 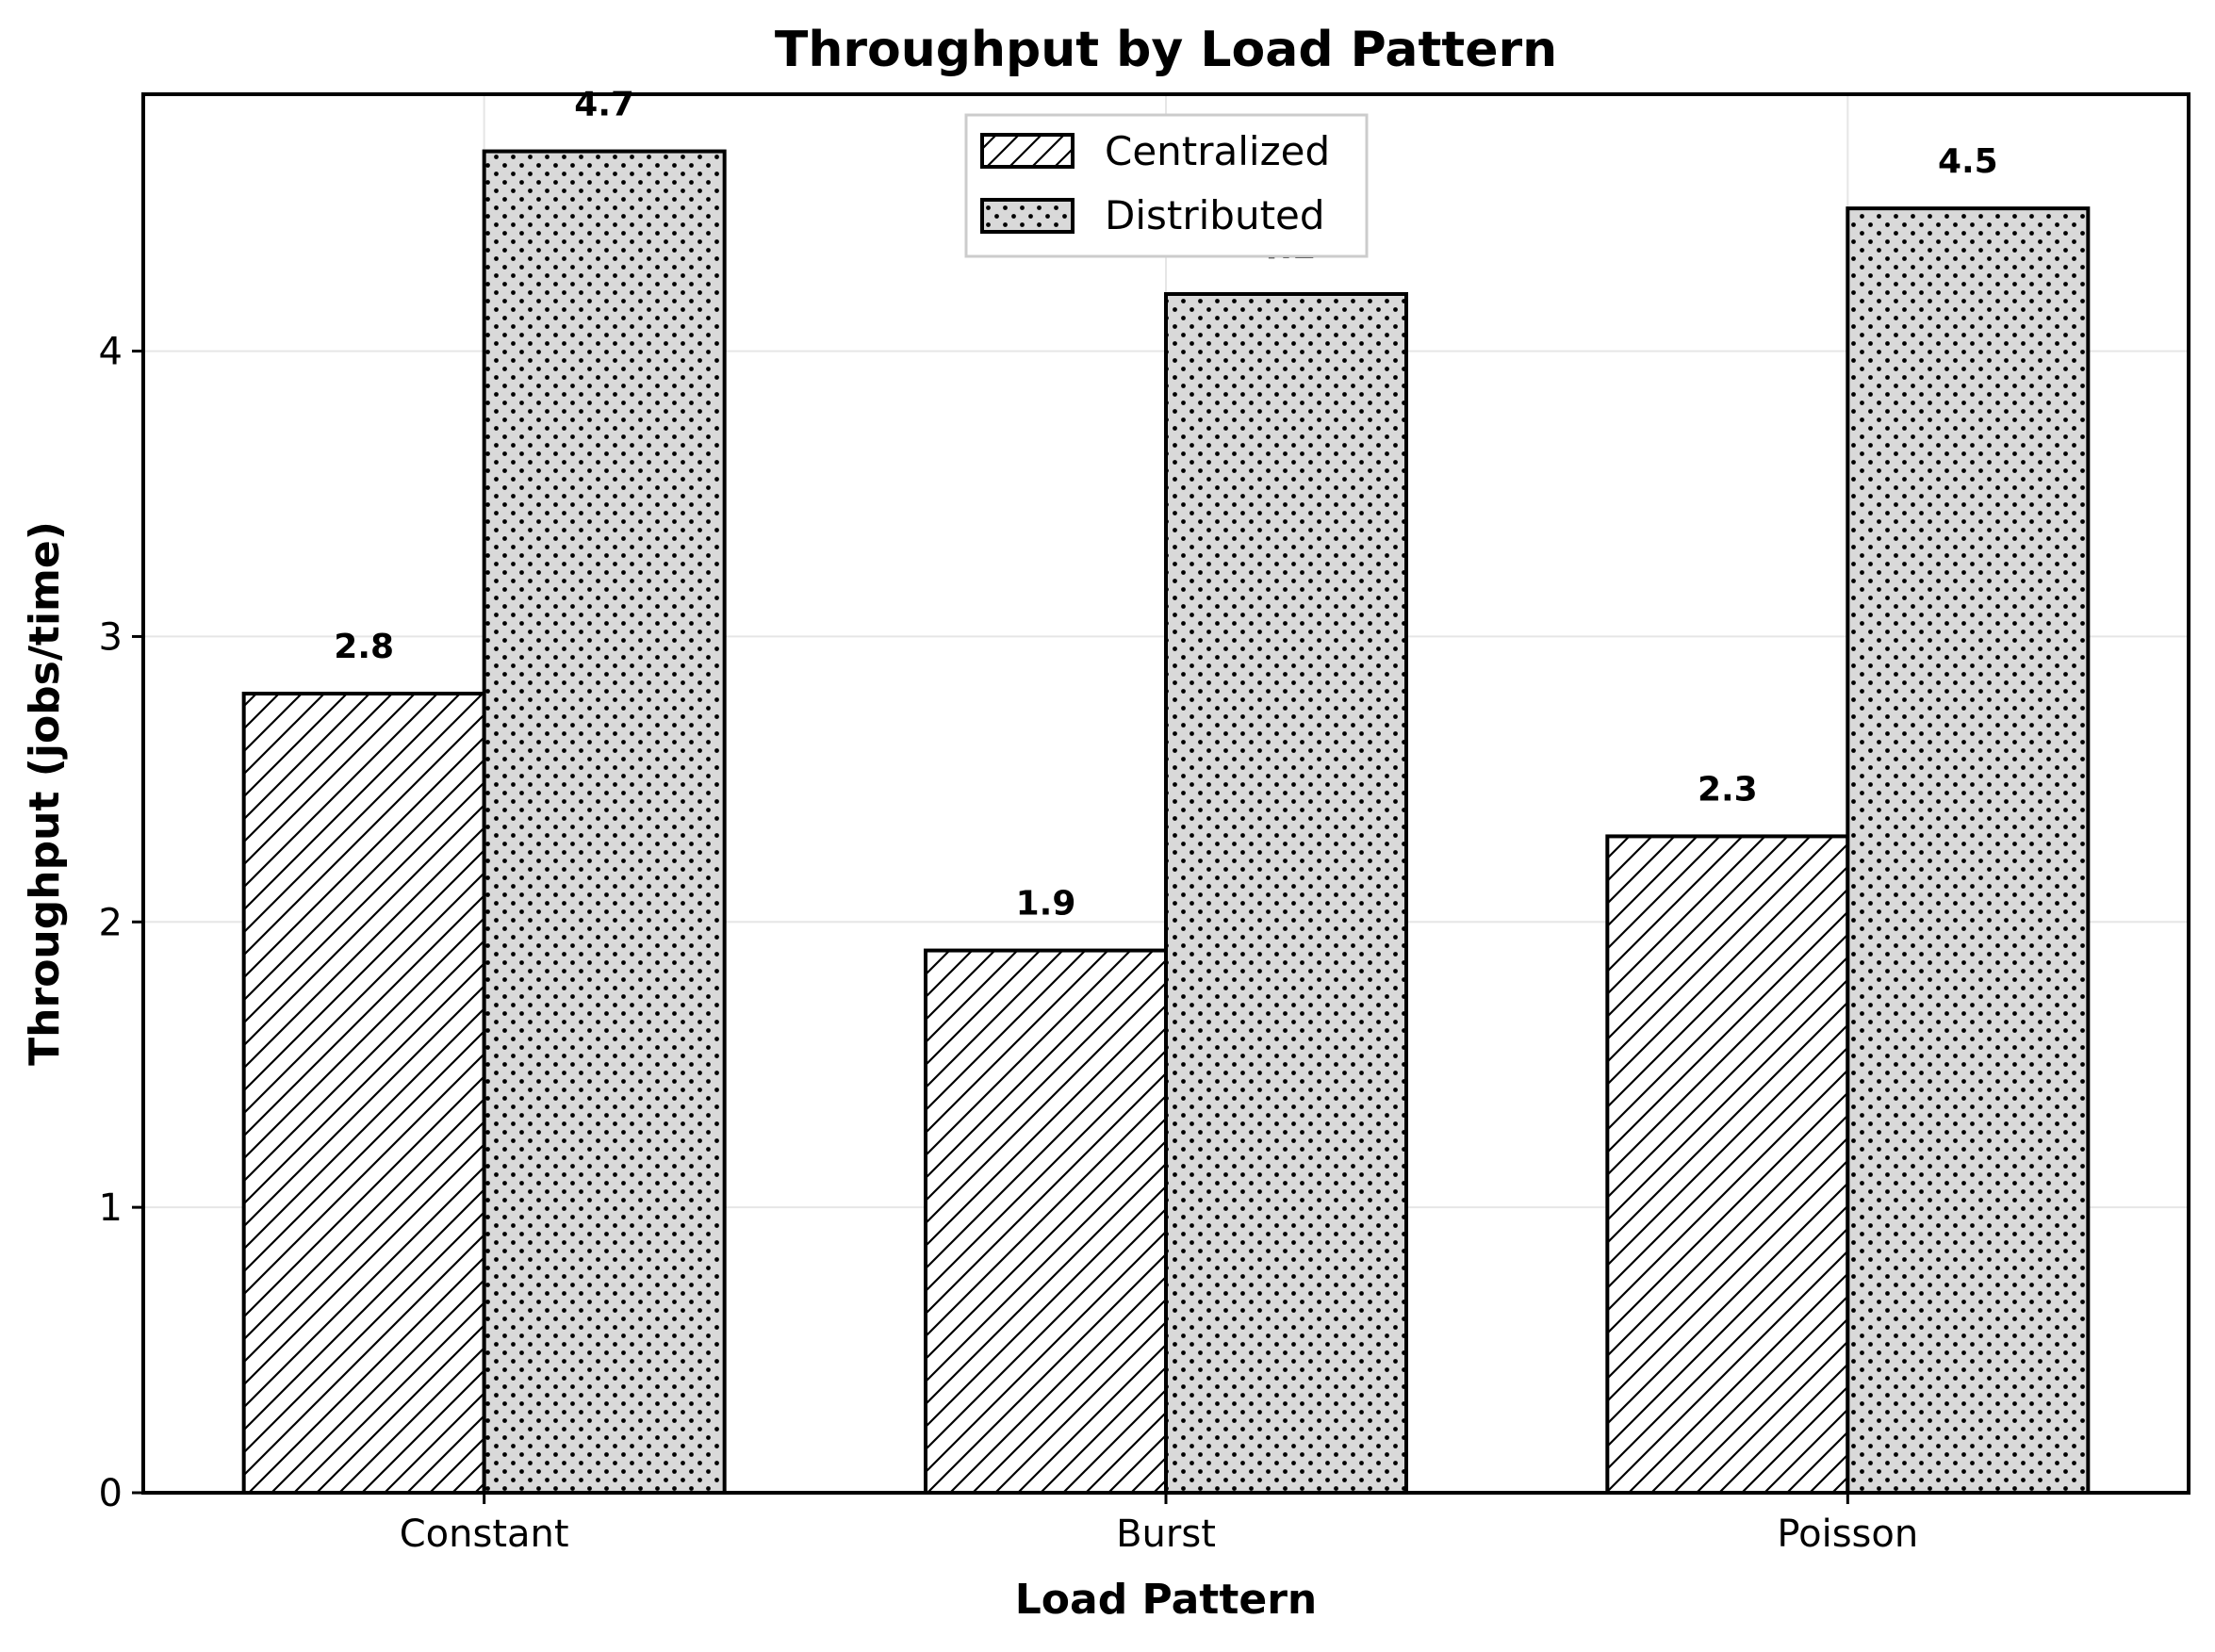 I want to click on value-label-centralized-burst: 1.9, so click(x=1046, y=904).